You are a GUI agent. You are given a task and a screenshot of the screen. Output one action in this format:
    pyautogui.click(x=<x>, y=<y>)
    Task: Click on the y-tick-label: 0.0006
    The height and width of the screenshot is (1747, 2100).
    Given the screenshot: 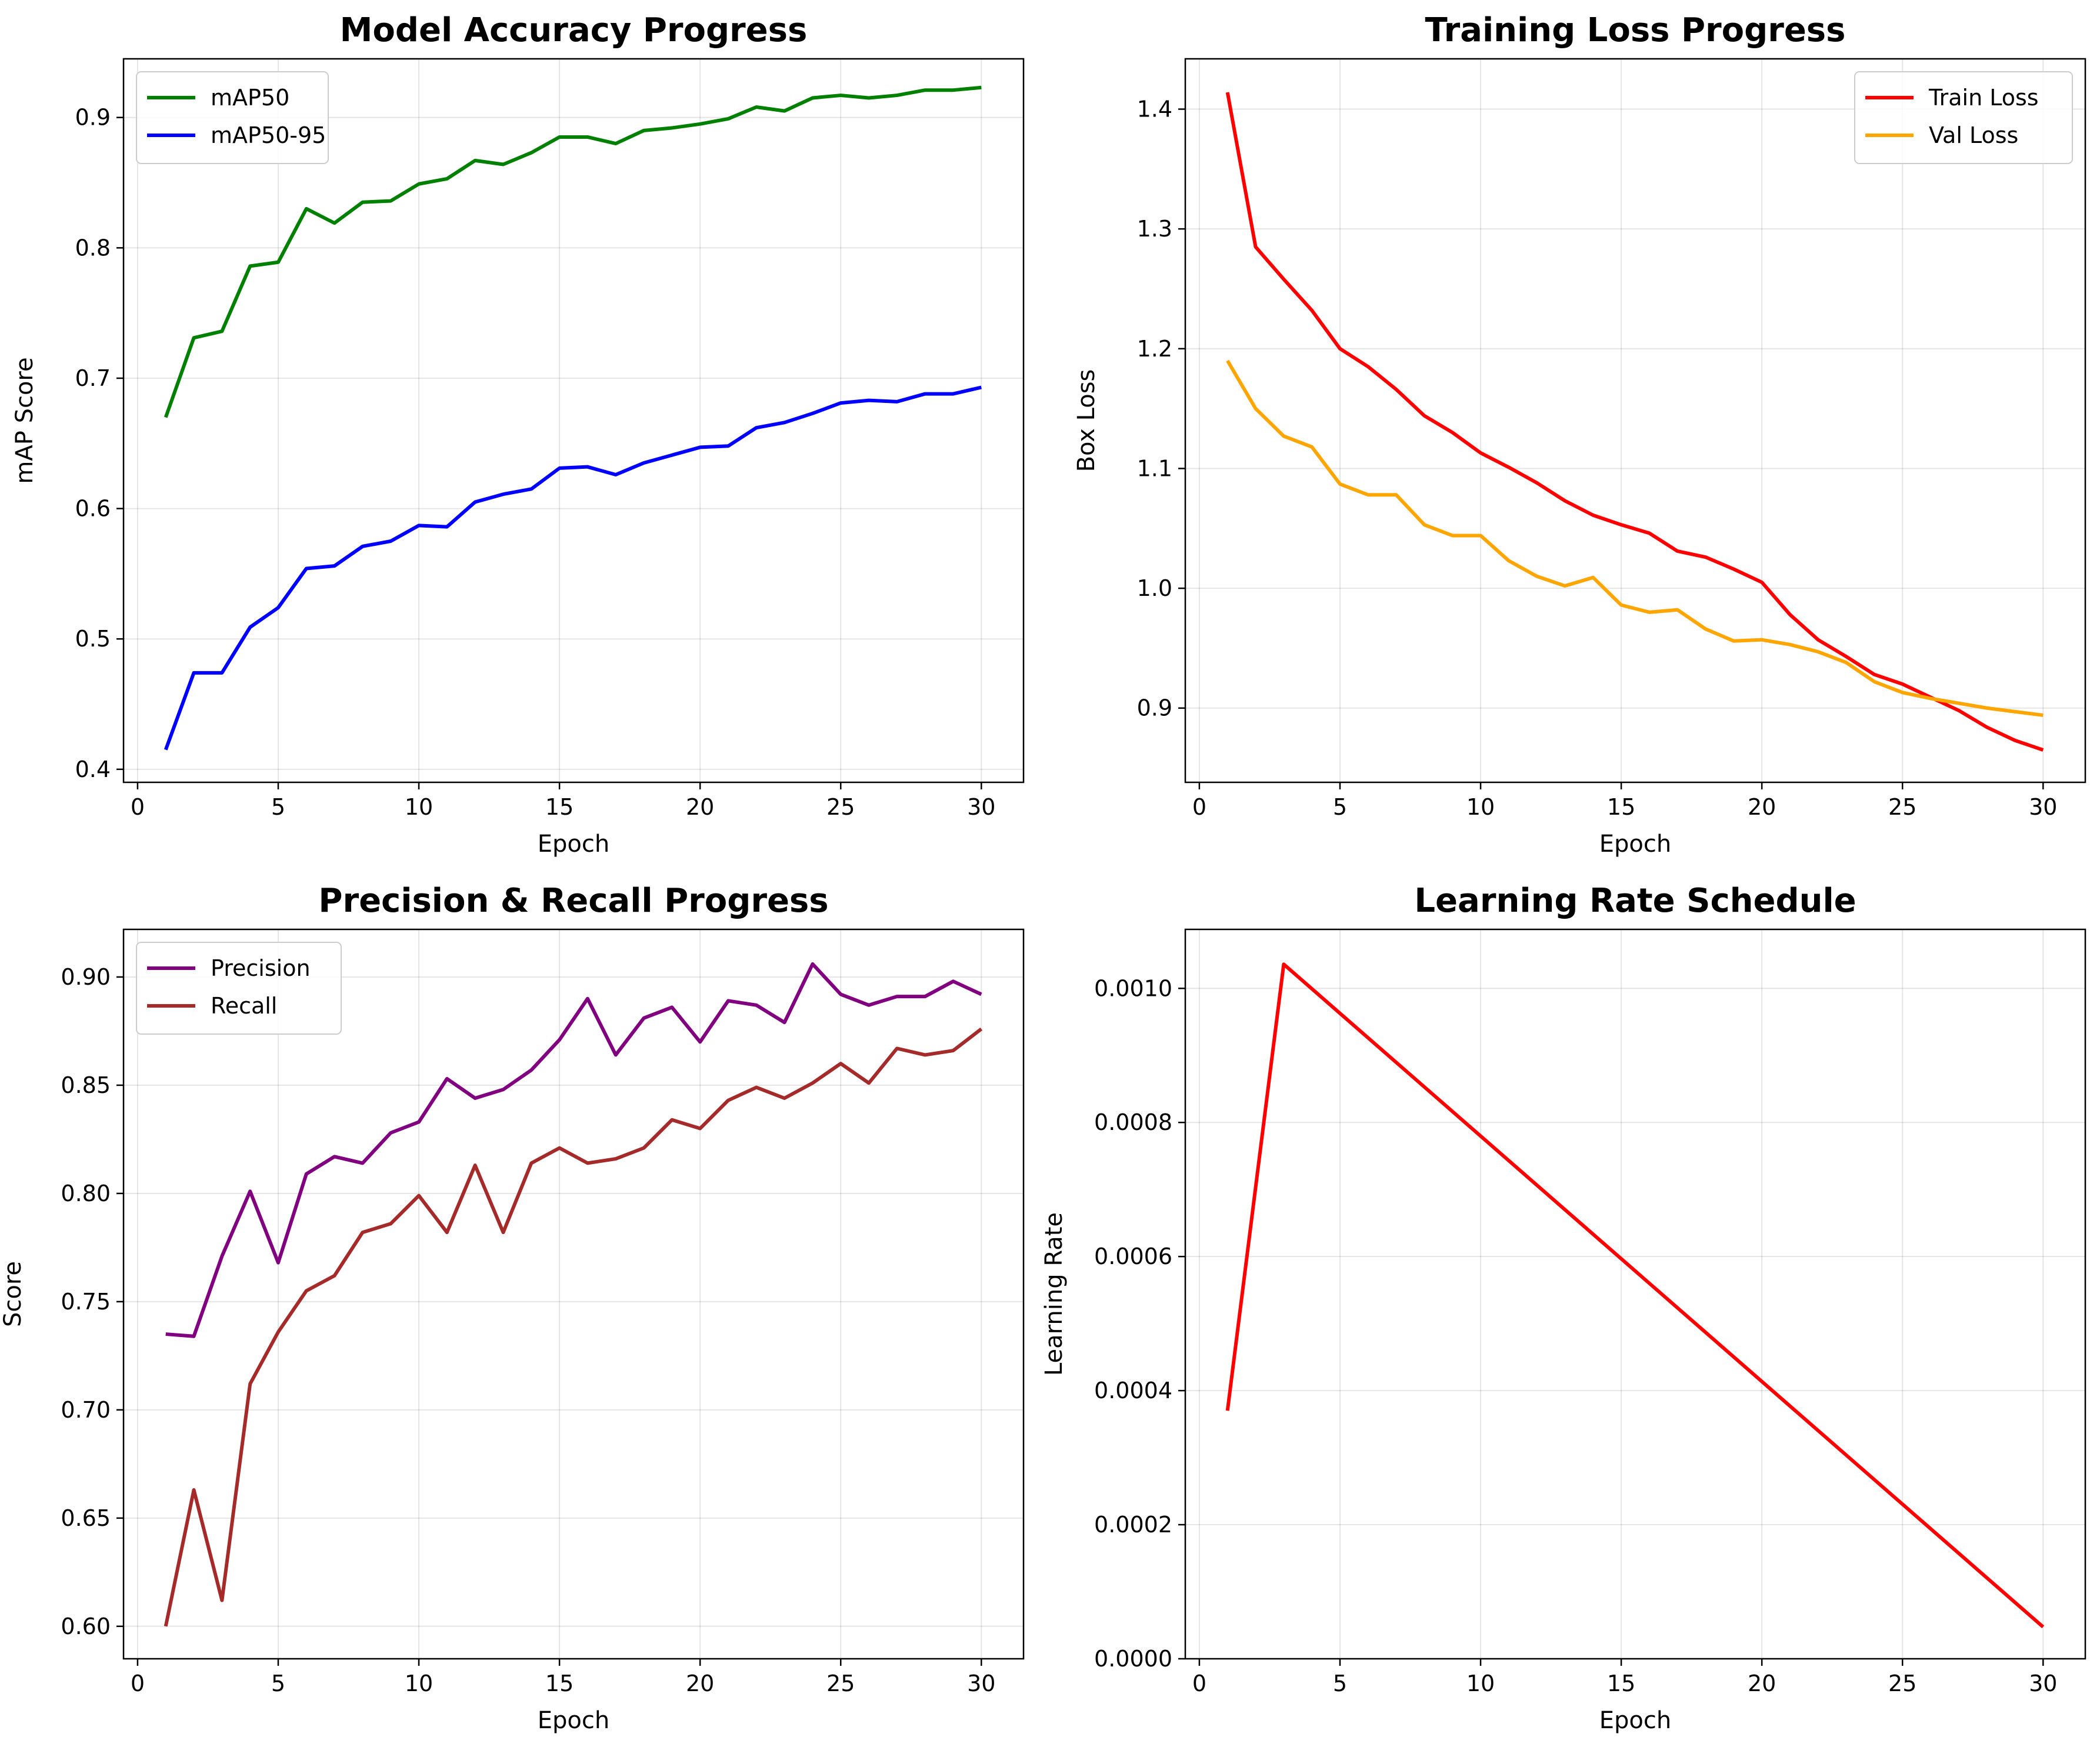 What is the action you would take?
    pyautogui.click(x=1133, y=1256)
    